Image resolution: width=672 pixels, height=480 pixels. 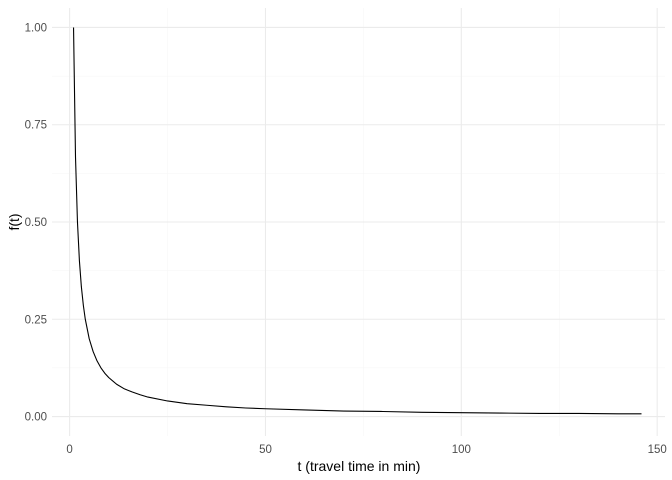 I want to click on x-tick-label: 0, so click(x=69, y=450).